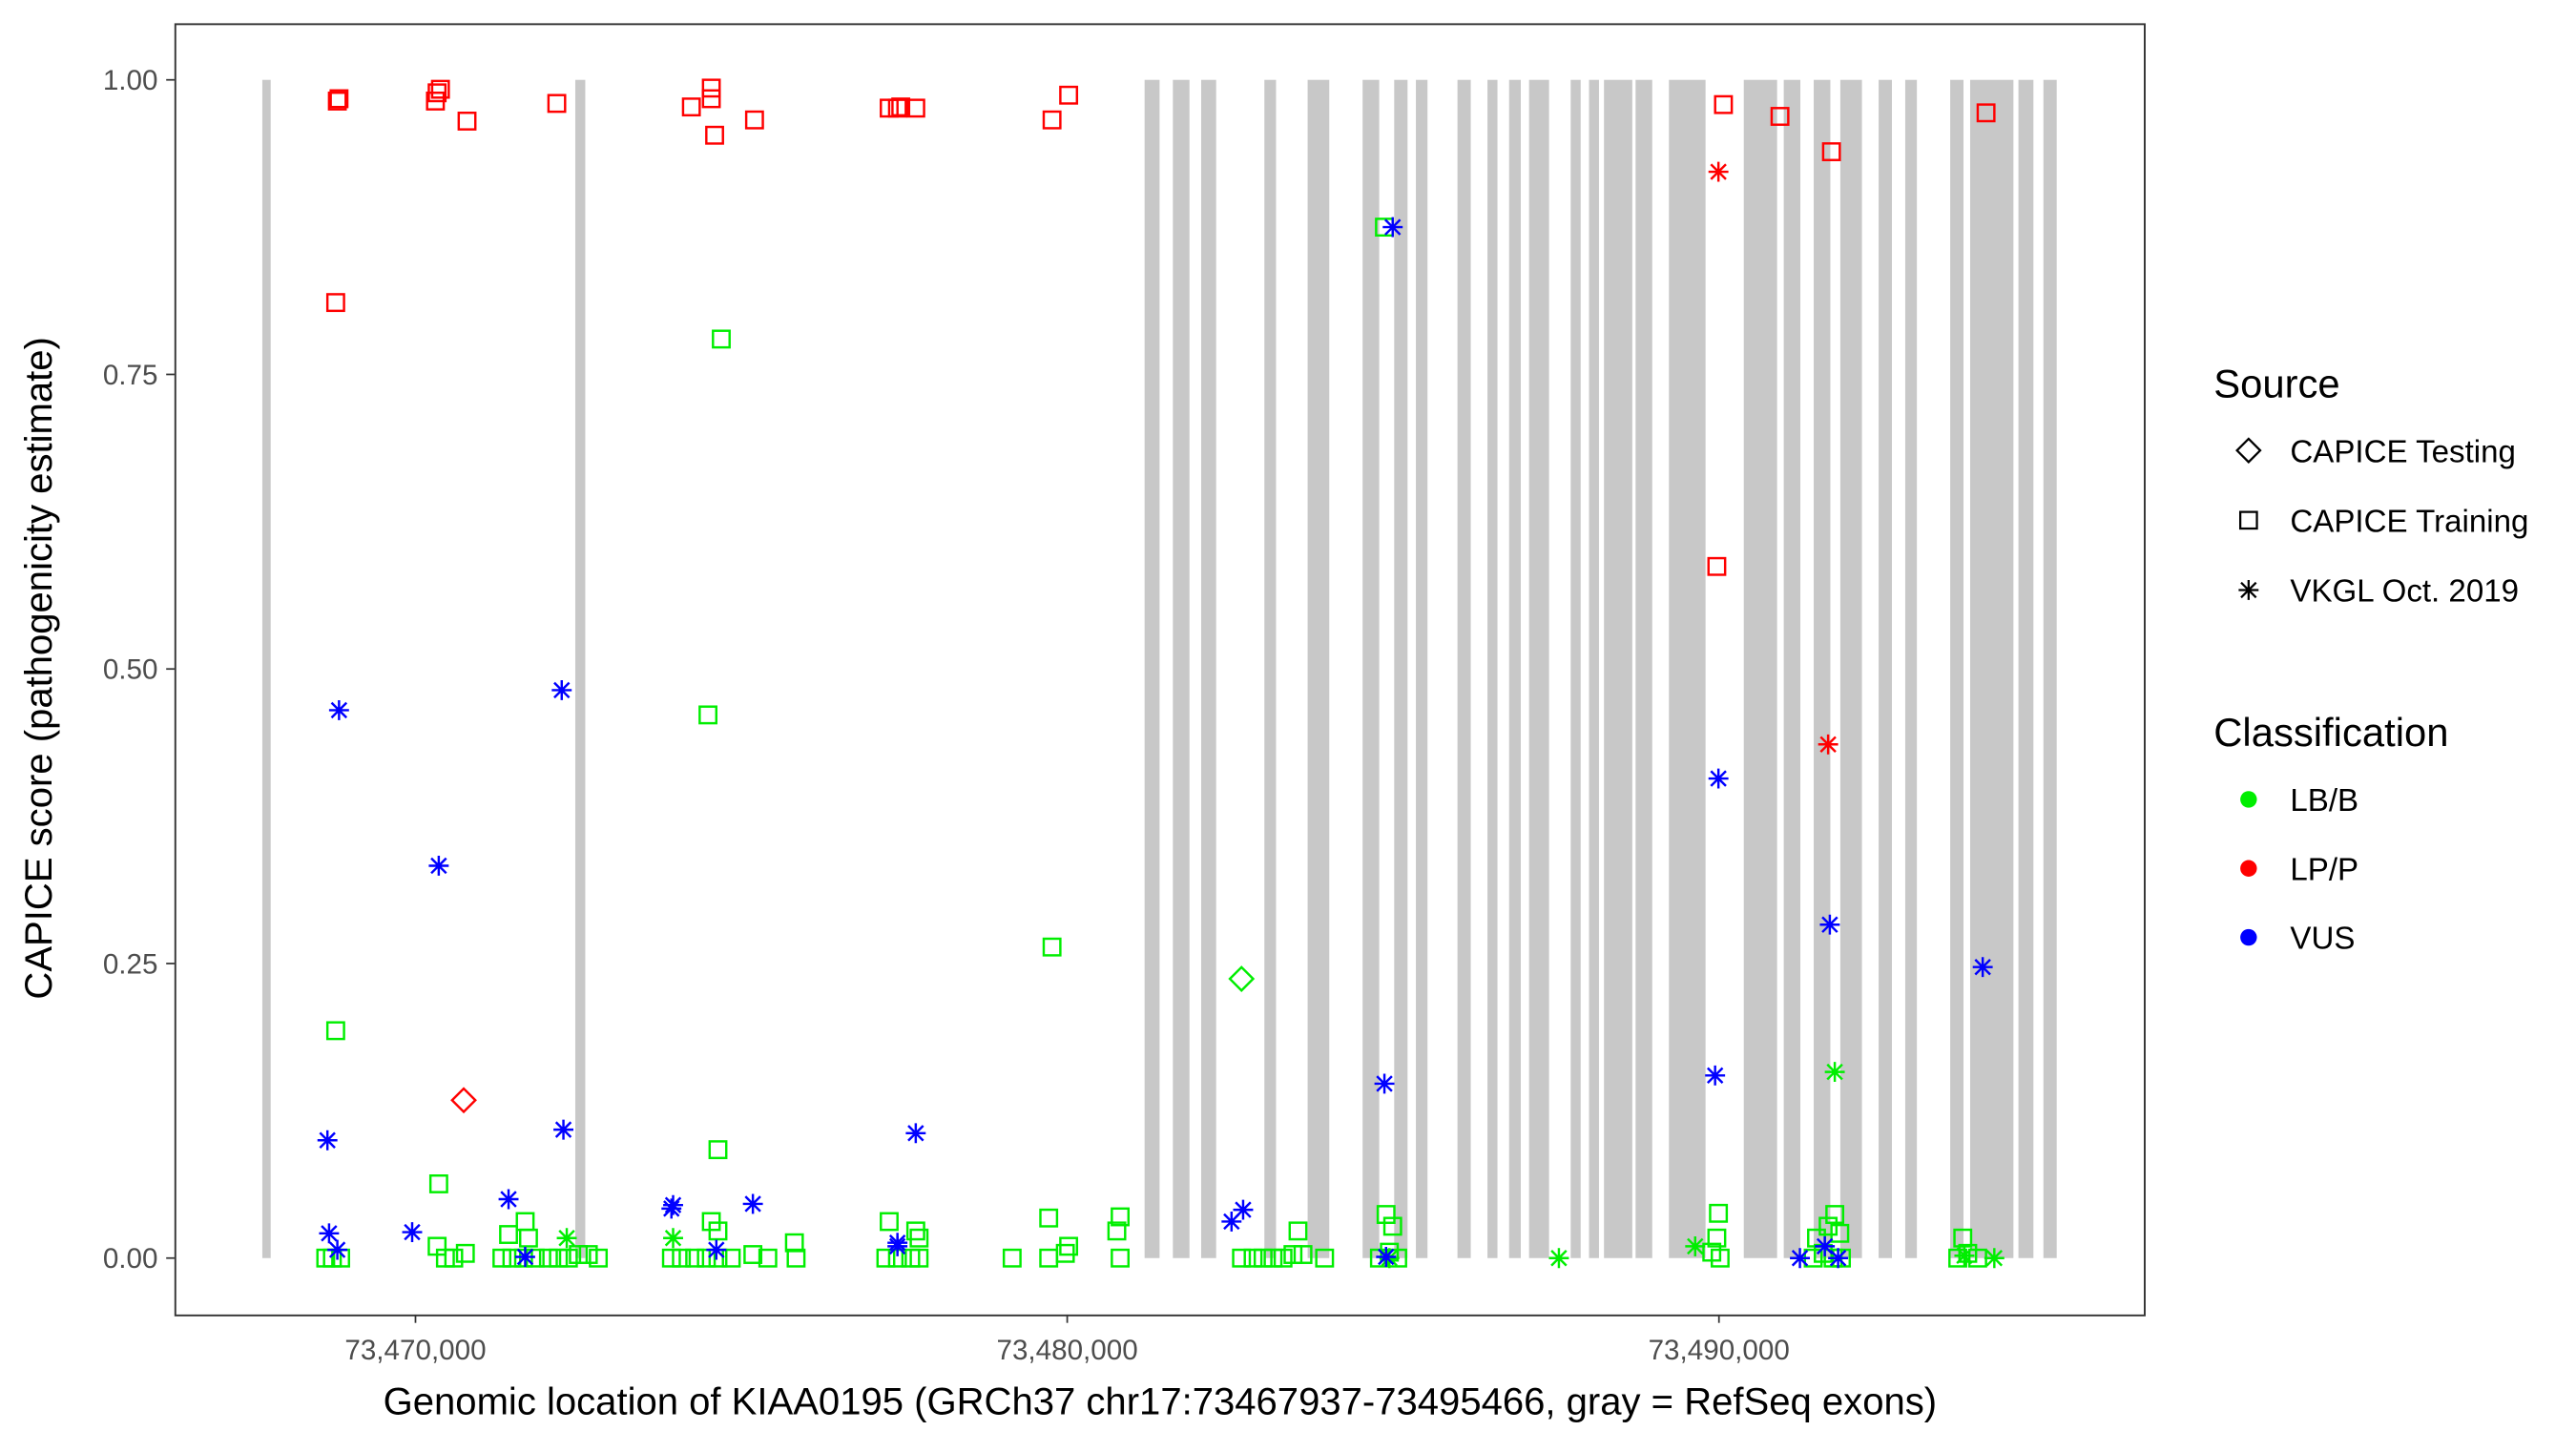 This screenshot has height=1431, width=2576. What do you see at coordinates (1242, 978) in the screenshot?
I see `diamond-marker` at bounding box center [1242, 978].